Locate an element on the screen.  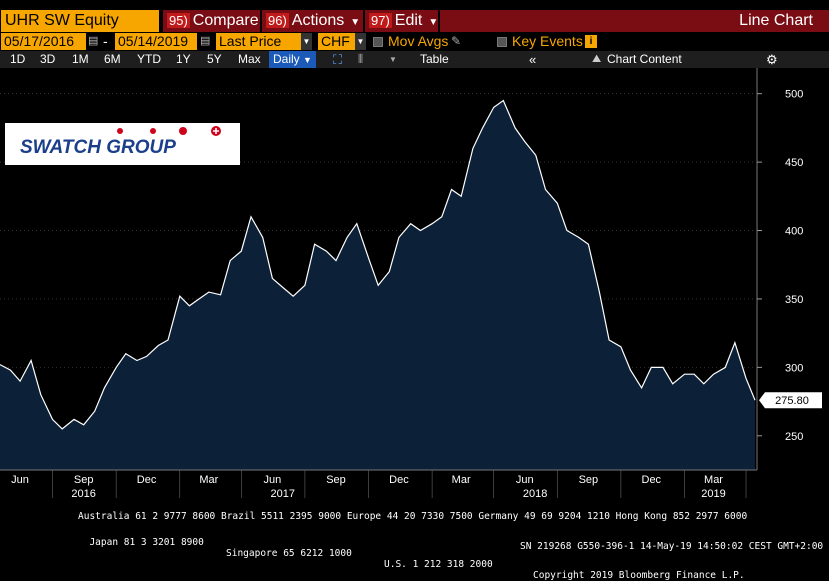
logo-graphic: SWATCH GROUP is located at coordinates (120, 142).